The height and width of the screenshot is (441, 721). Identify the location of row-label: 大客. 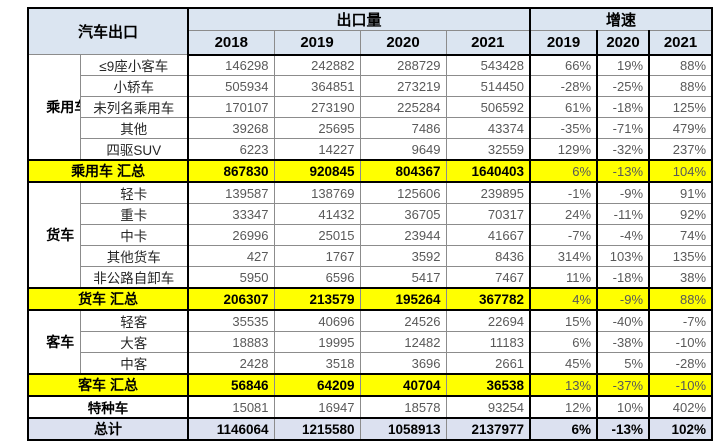
(134, 342).